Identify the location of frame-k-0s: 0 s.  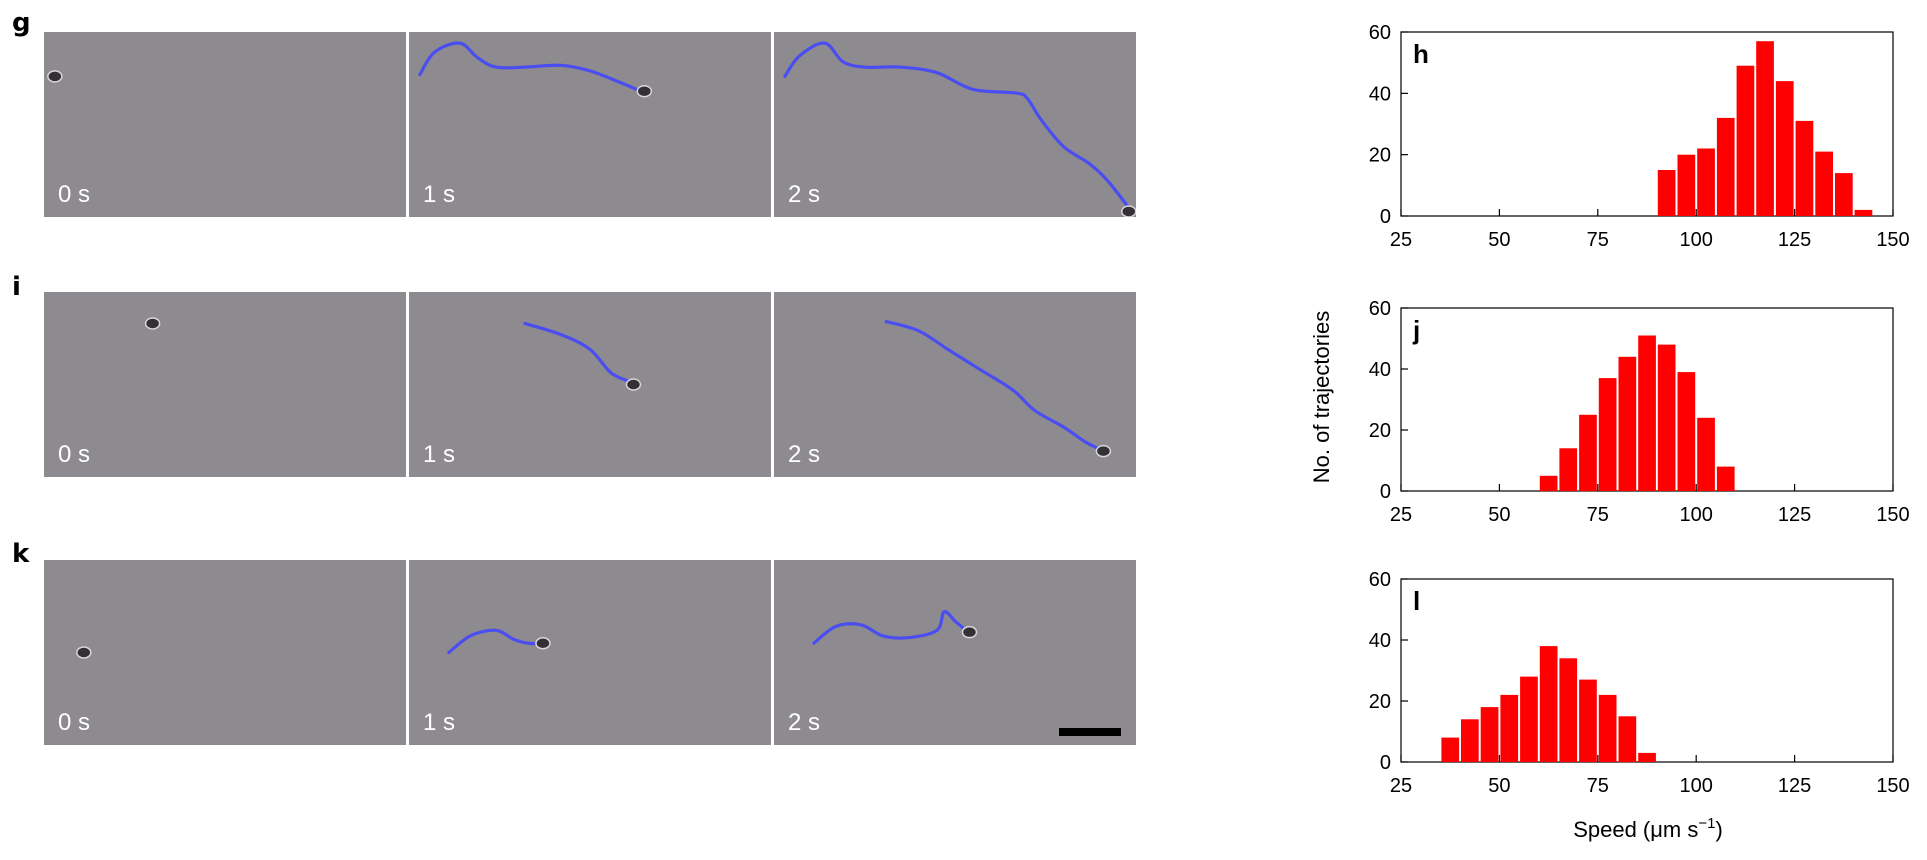
(225, 652).